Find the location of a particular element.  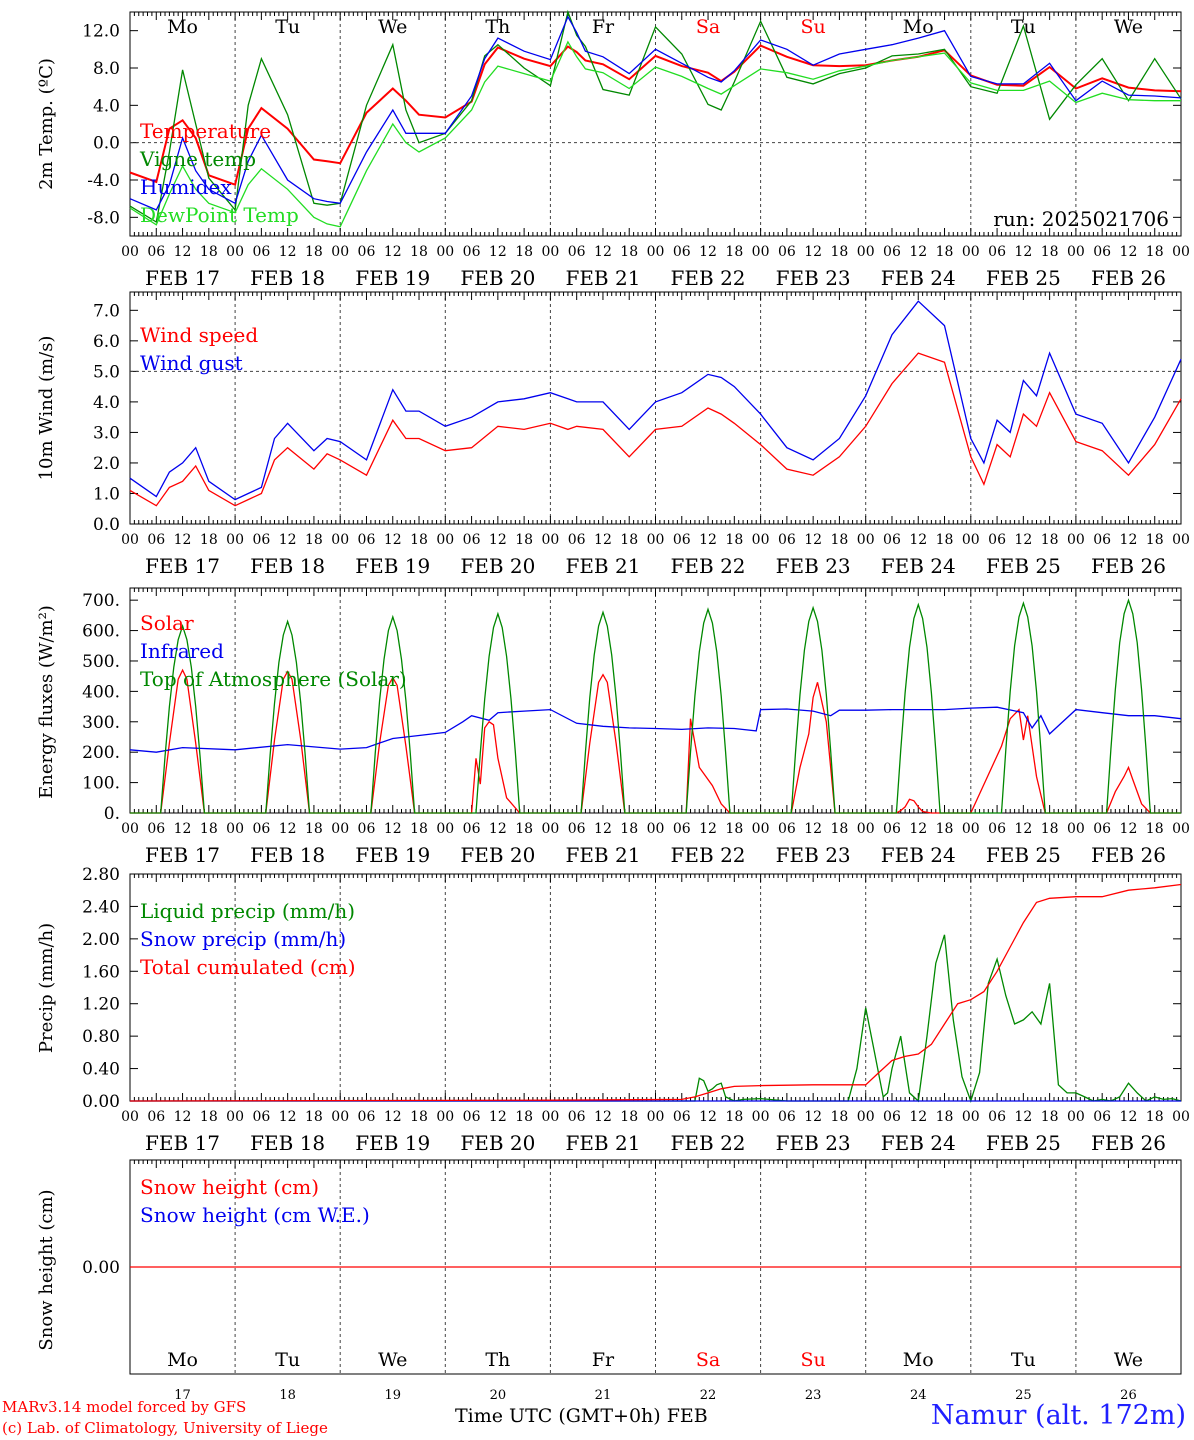

y-tick-label: 500. is located at coordinates (101, 662).